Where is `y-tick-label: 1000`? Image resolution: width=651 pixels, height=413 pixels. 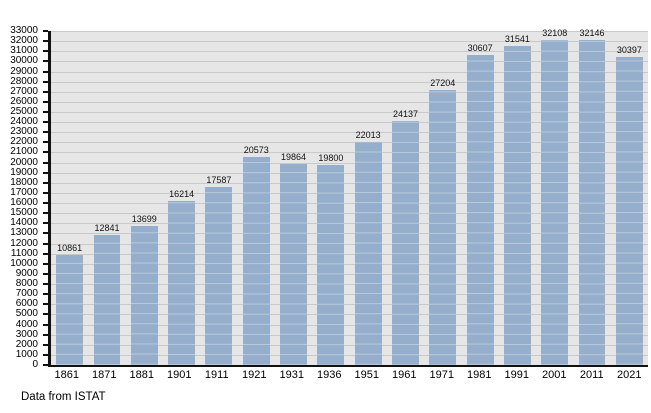 y-tick-label: 1000 is located at coordinates (26, 354).